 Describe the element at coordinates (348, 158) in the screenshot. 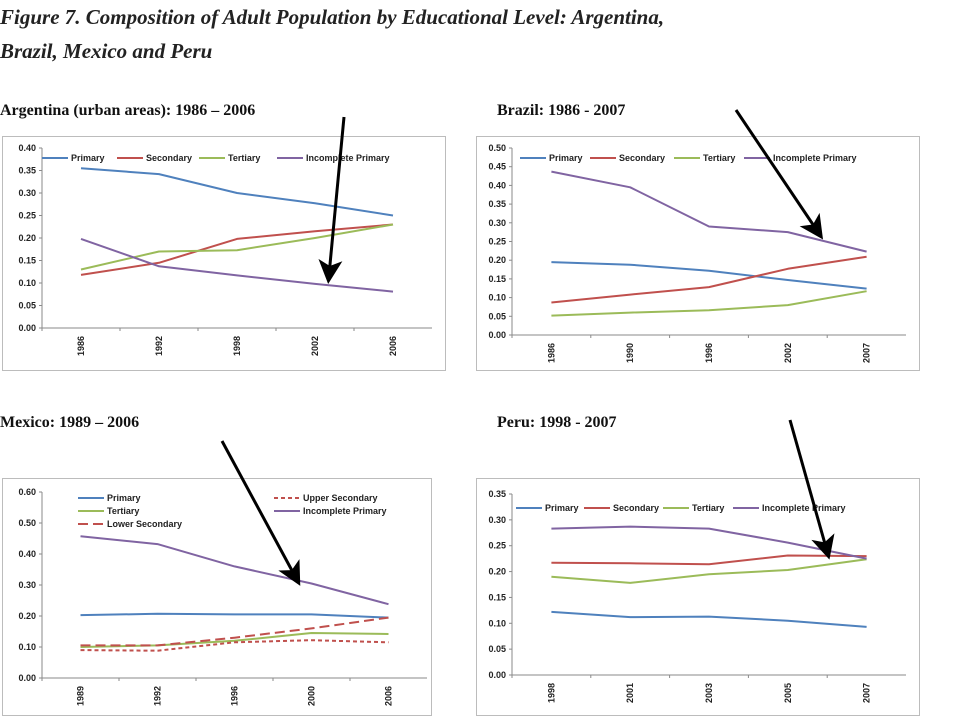

I see `argentina-legend-label-incomplete-primary: Incomplete Primary` at that location.